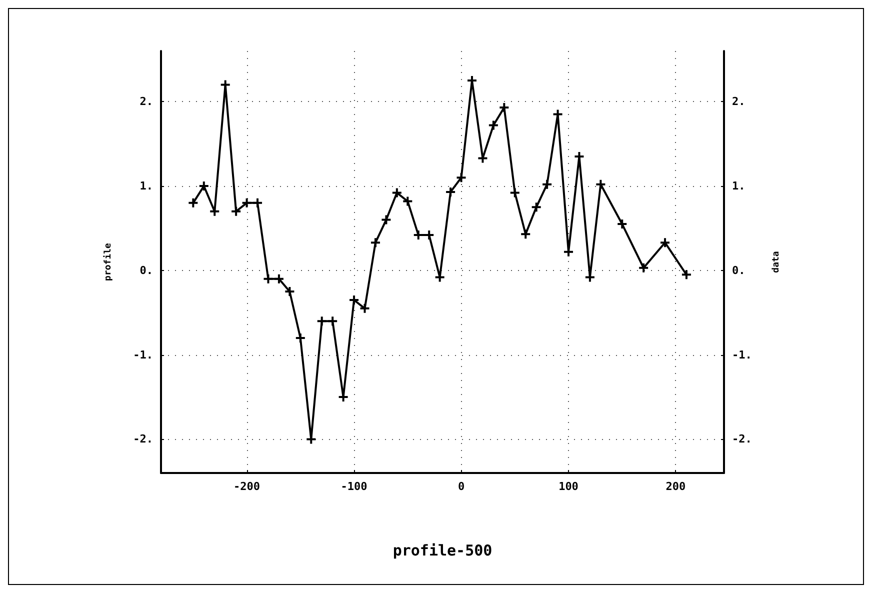 Image resolution: width=872 pixels, height=593 pixels. Describe the element at coordinates (742, 439) in the screenshot. I see `y2-tick-label: -2.` at that location.